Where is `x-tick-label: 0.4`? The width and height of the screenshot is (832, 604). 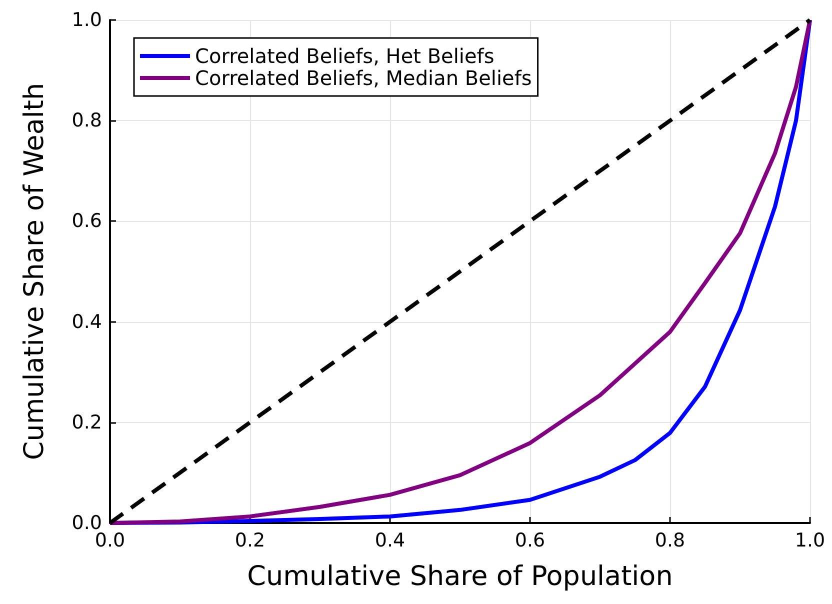 x-tick-label: 0.4 is located at coordinates (390, 541).